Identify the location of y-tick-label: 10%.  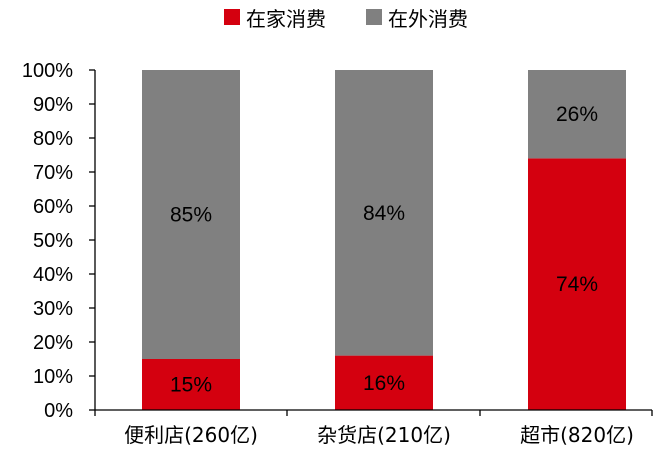
(53, 377).